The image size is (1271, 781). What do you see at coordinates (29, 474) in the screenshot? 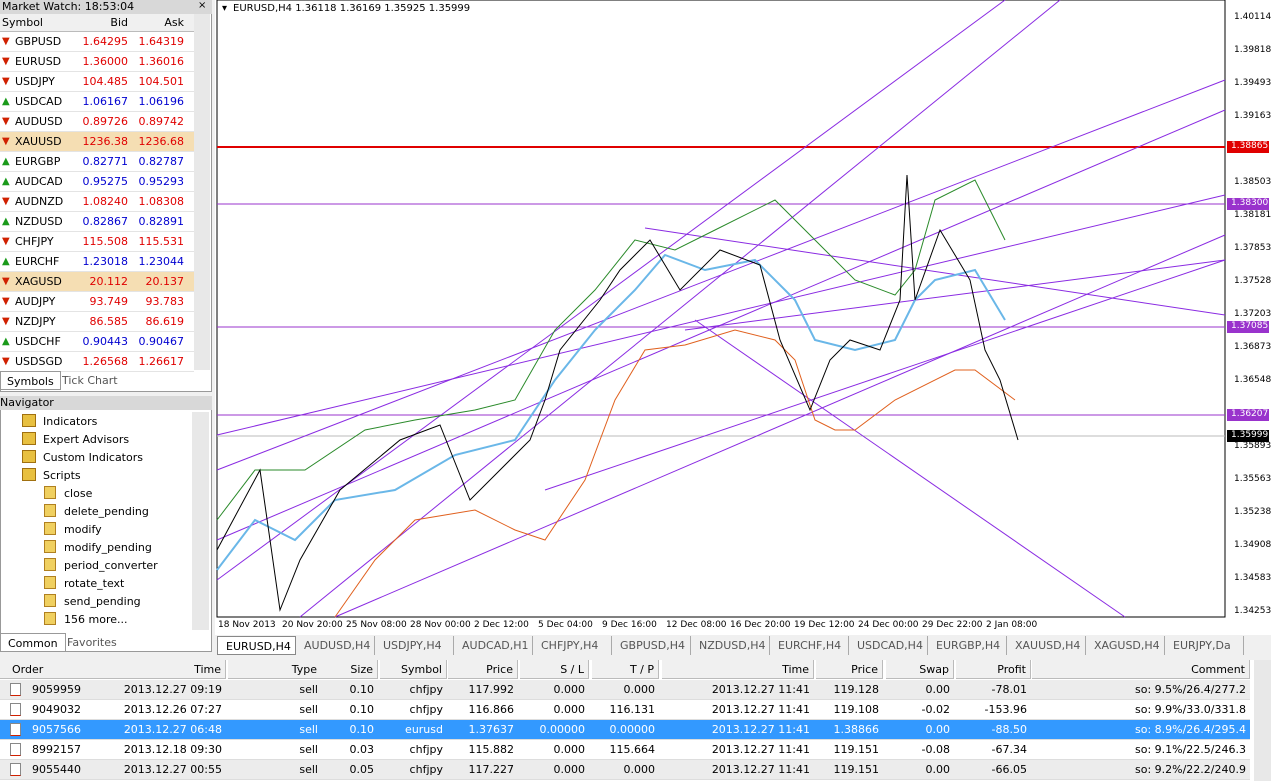
I see `tree-icon` at bounding box center [29, 474].